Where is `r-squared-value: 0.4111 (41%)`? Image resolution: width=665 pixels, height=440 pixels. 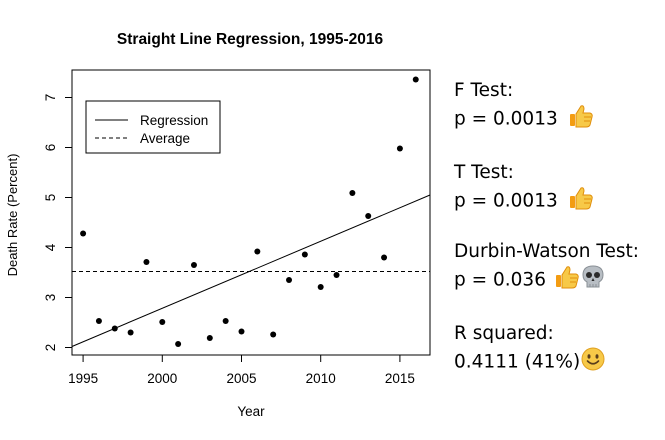
r-squared-value: 0.4111 (41%) is located at coordinates (517, 362).